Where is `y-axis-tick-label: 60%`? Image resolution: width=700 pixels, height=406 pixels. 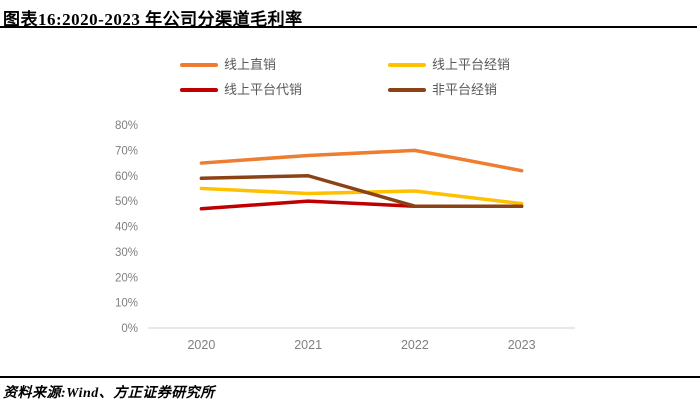 y-axis-tick-label: 60% is located at coordinates (126, 177).